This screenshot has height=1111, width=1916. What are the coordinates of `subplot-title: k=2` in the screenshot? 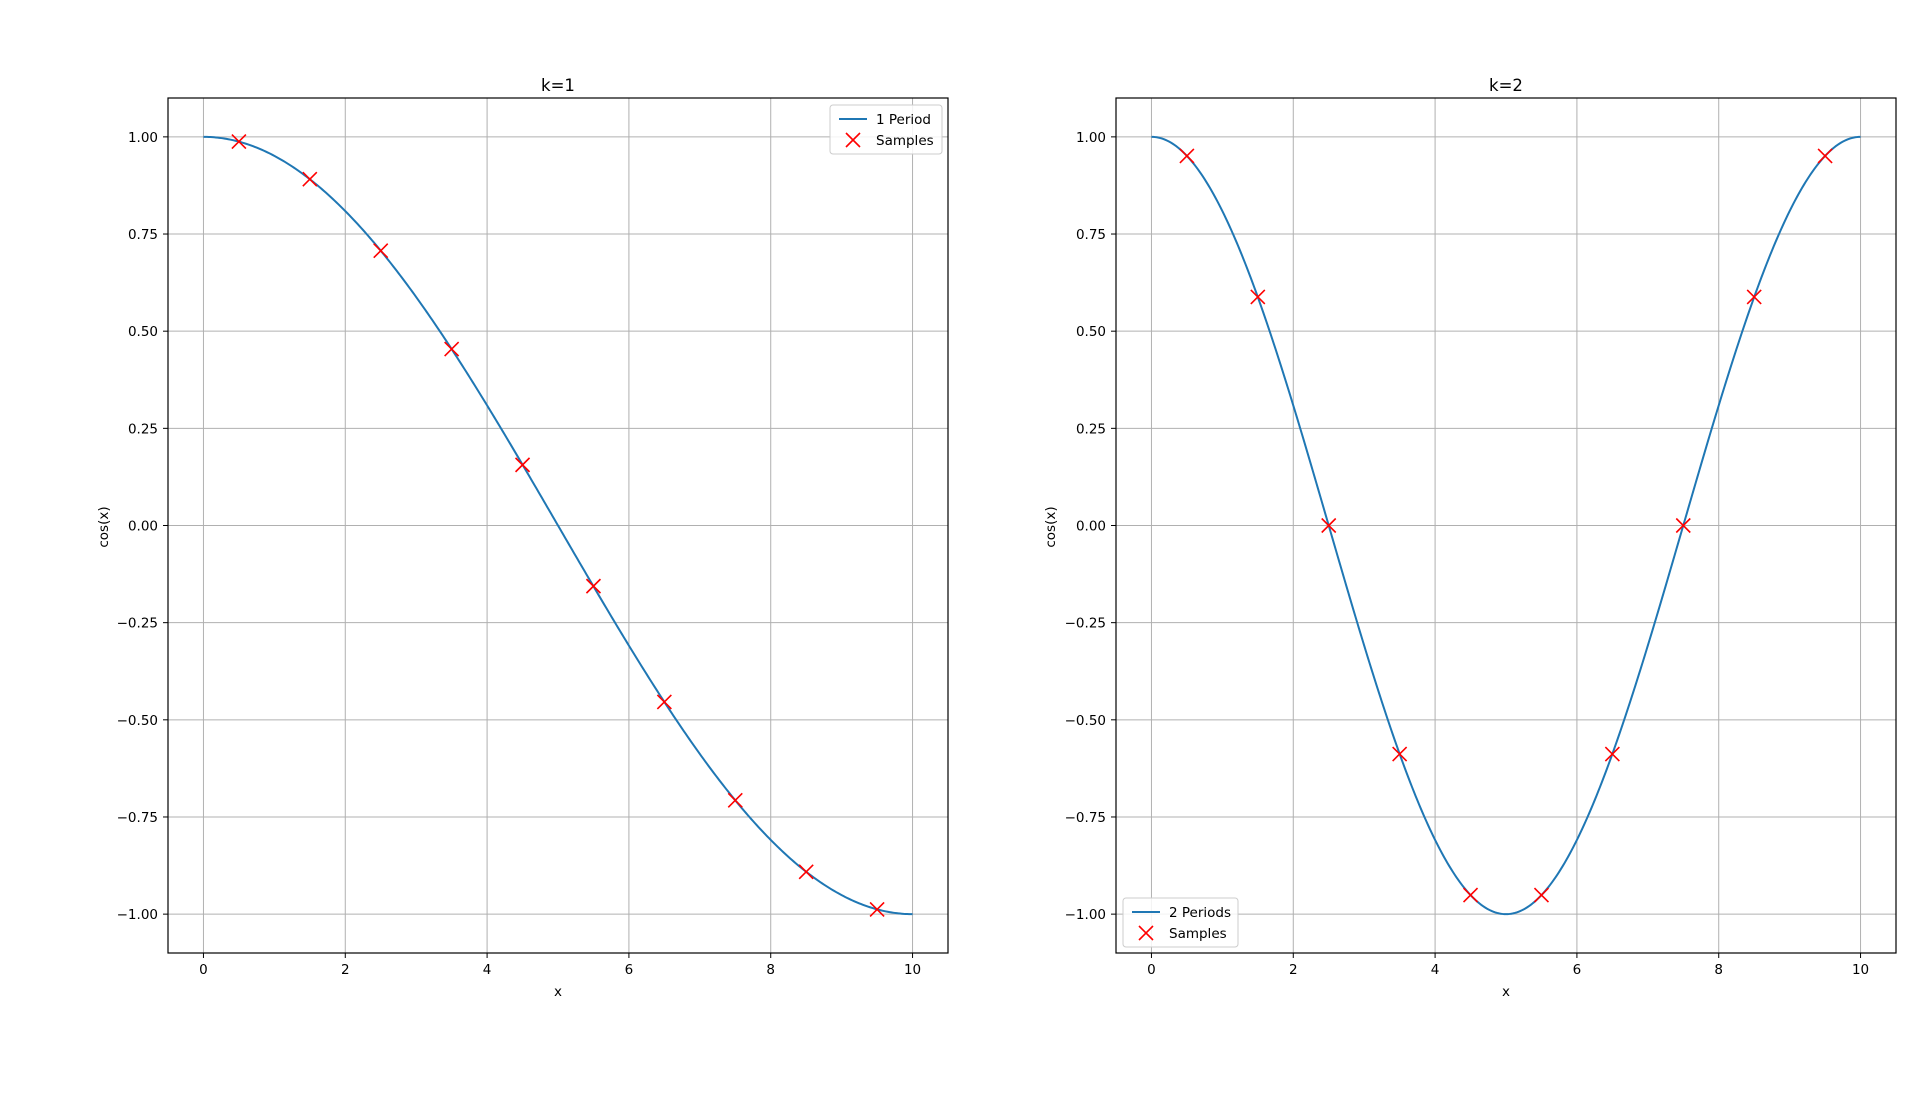 It's located at (1506, 85).